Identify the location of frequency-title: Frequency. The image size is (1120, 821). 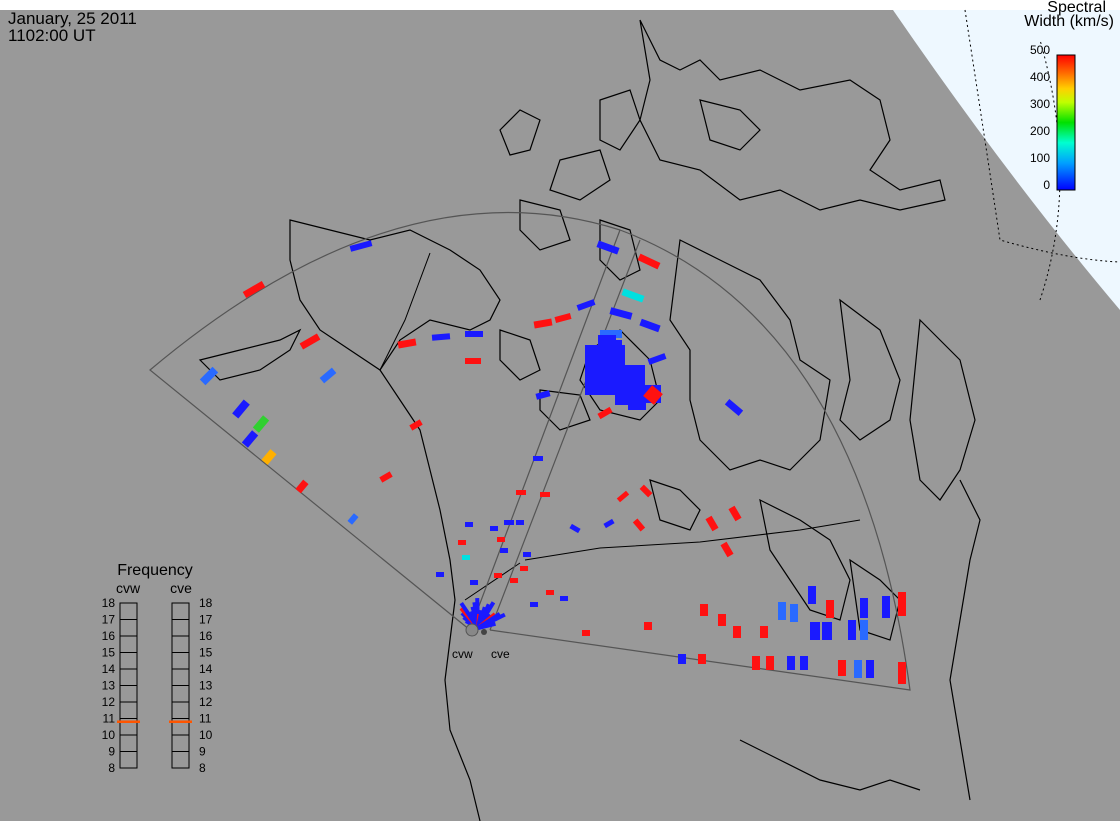
(155, 570).